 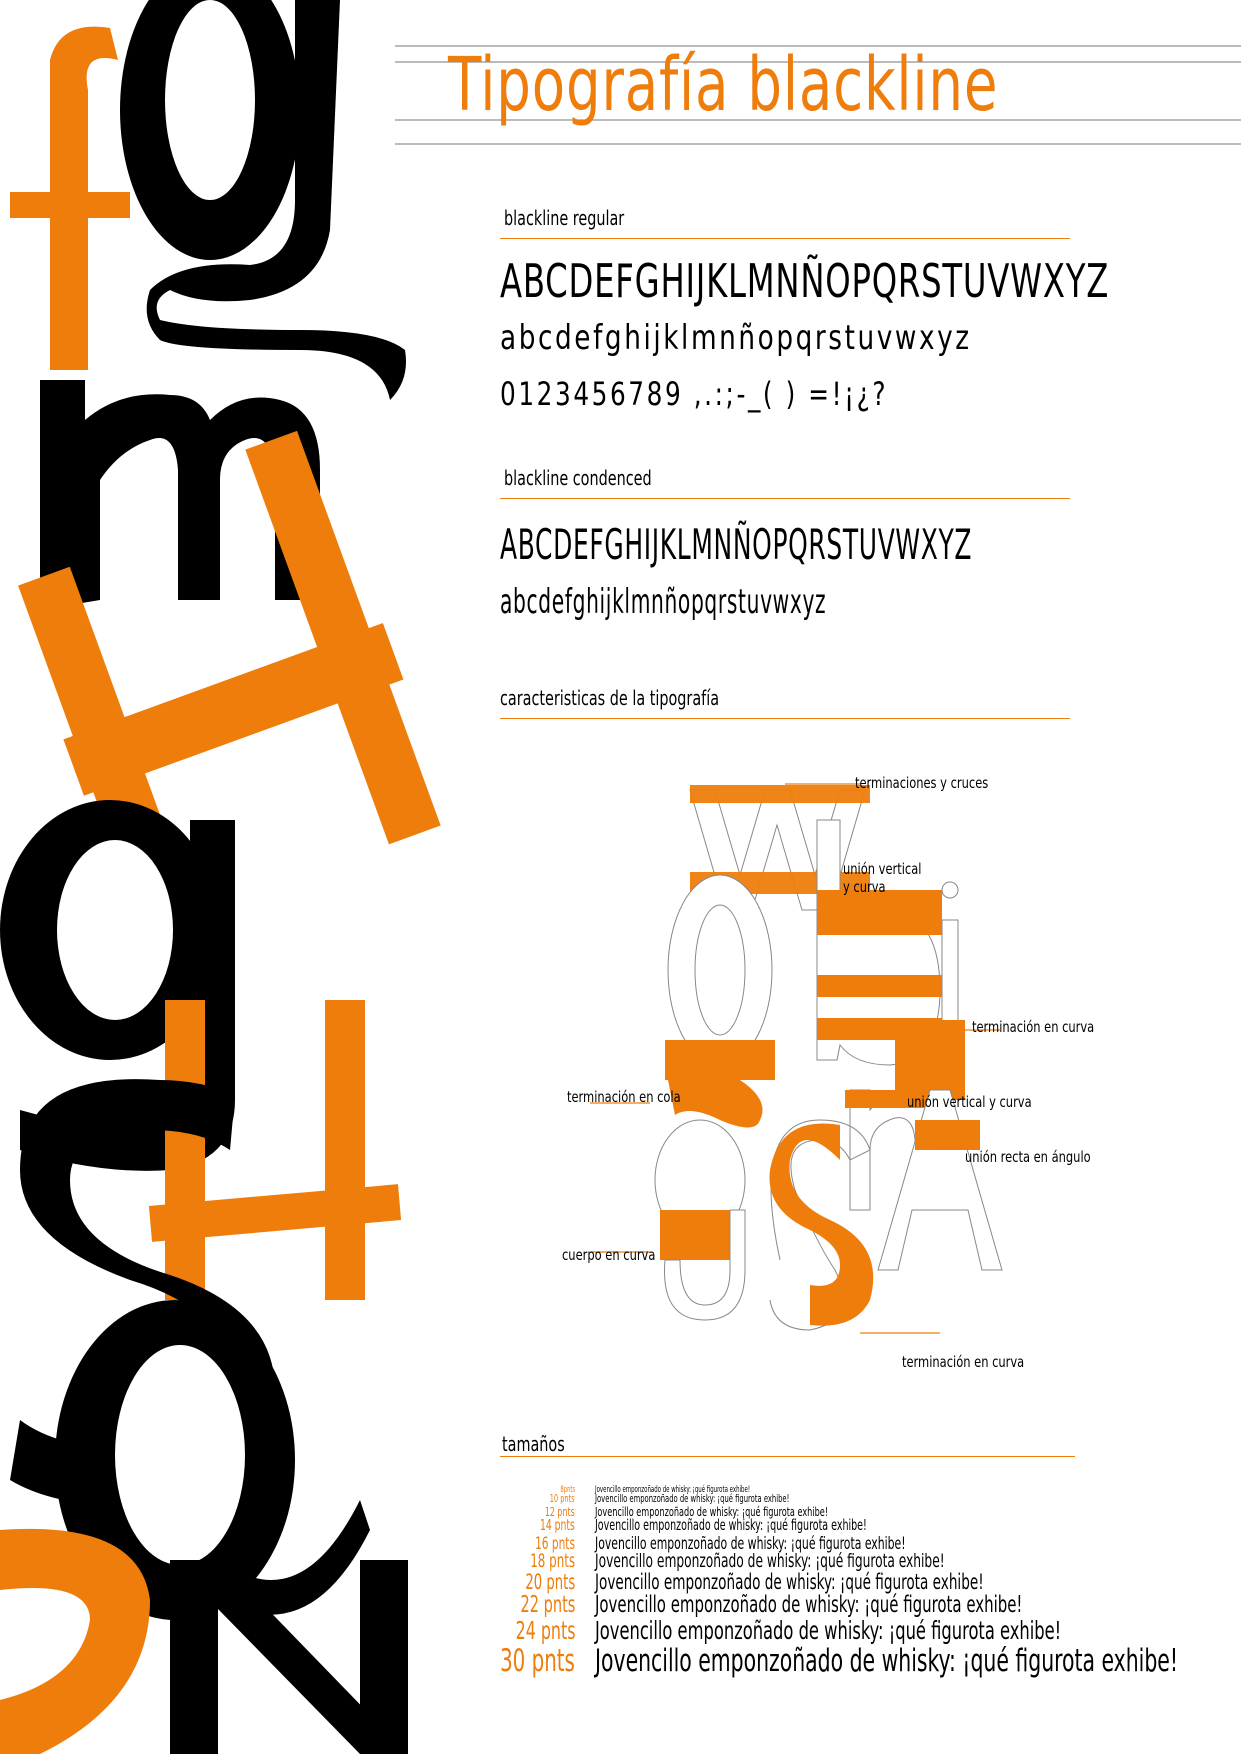 I want to click on annotation-union-vertical-curva: unión vertical y curva, so click(x=969, y=1102).